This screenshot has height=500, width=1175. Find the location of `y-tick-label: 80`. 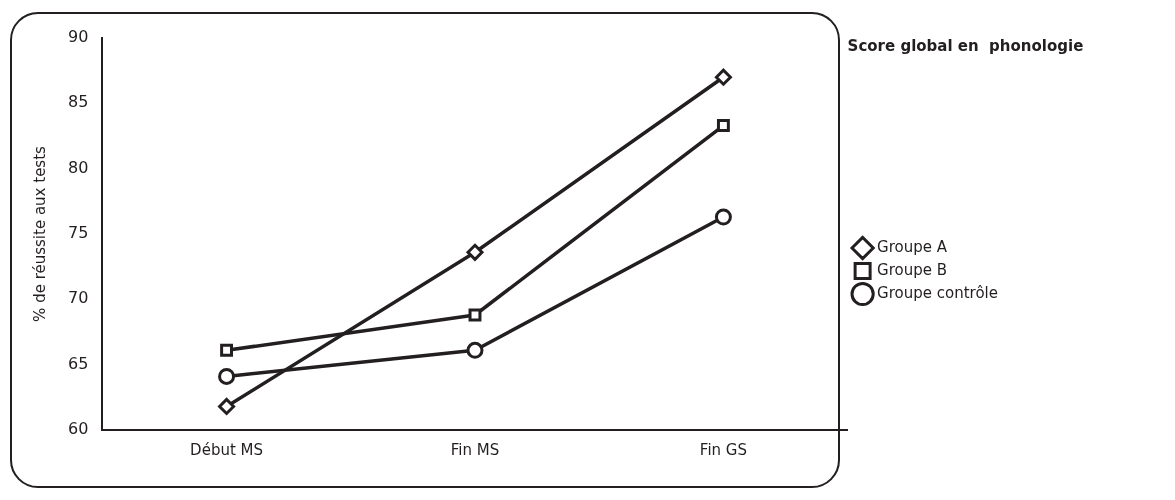

y-tick-label: 80 is located at coordinates (78, 167).